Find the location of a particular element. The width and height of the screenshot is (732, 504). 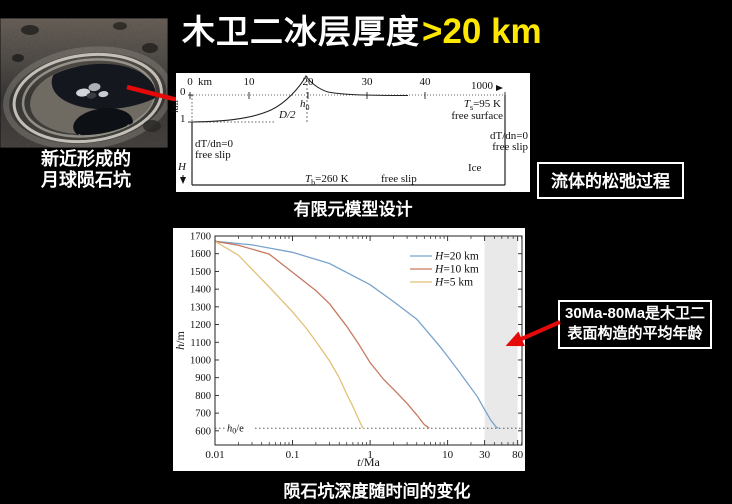

rim-height-label: h0 is located at coordinates (305, 105).